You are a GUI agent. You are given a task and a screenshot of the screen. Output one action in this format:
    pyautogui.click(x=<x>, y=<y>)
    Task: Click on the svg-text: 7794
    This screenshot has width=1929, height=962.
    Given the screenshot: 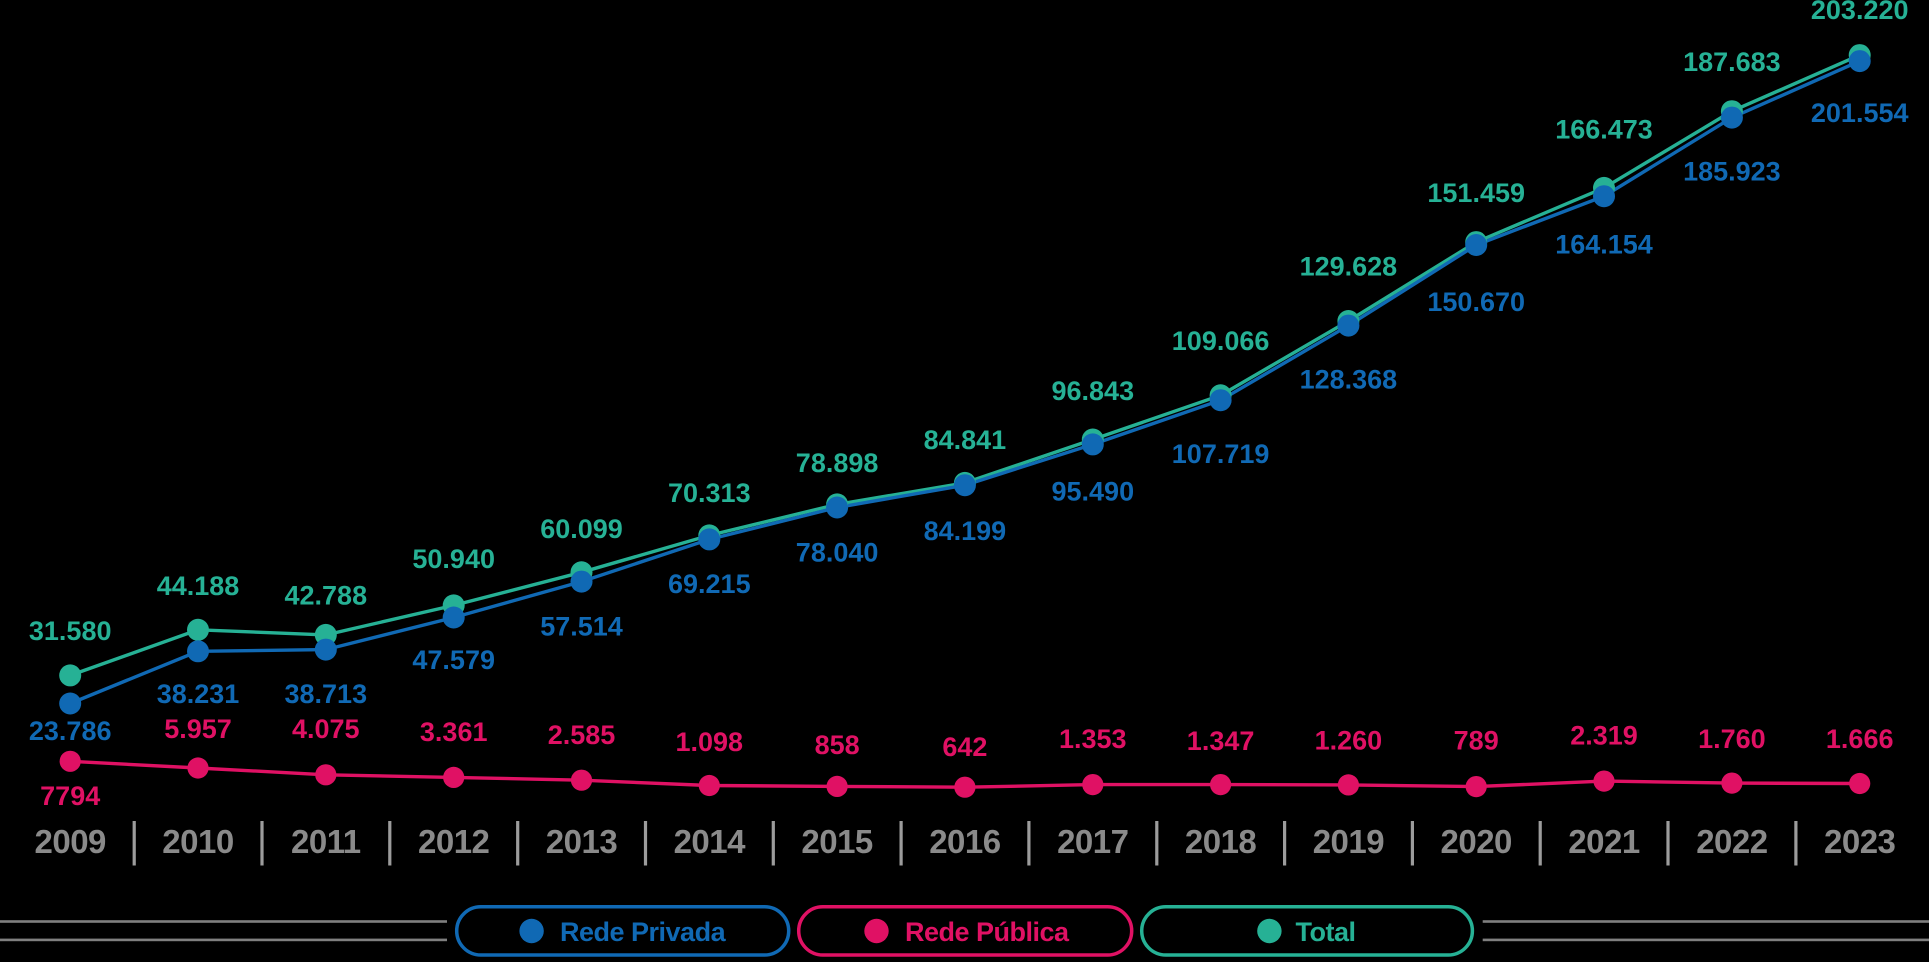 What is the action you would take?
    pyautogui.click(x=70, y=796)
    